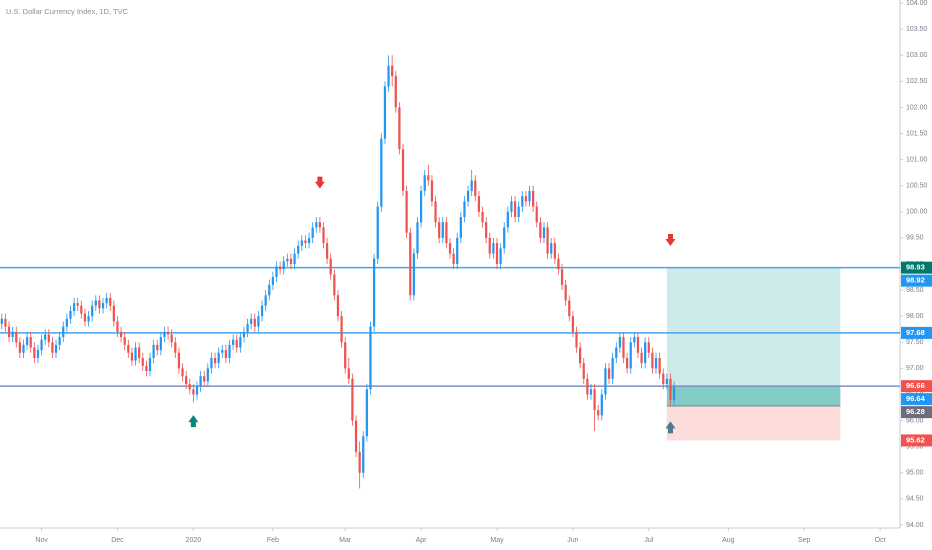 The height and width of the screenshot is (550, 932). I want to click on x-tick-label: Dec, so click(117, 540).